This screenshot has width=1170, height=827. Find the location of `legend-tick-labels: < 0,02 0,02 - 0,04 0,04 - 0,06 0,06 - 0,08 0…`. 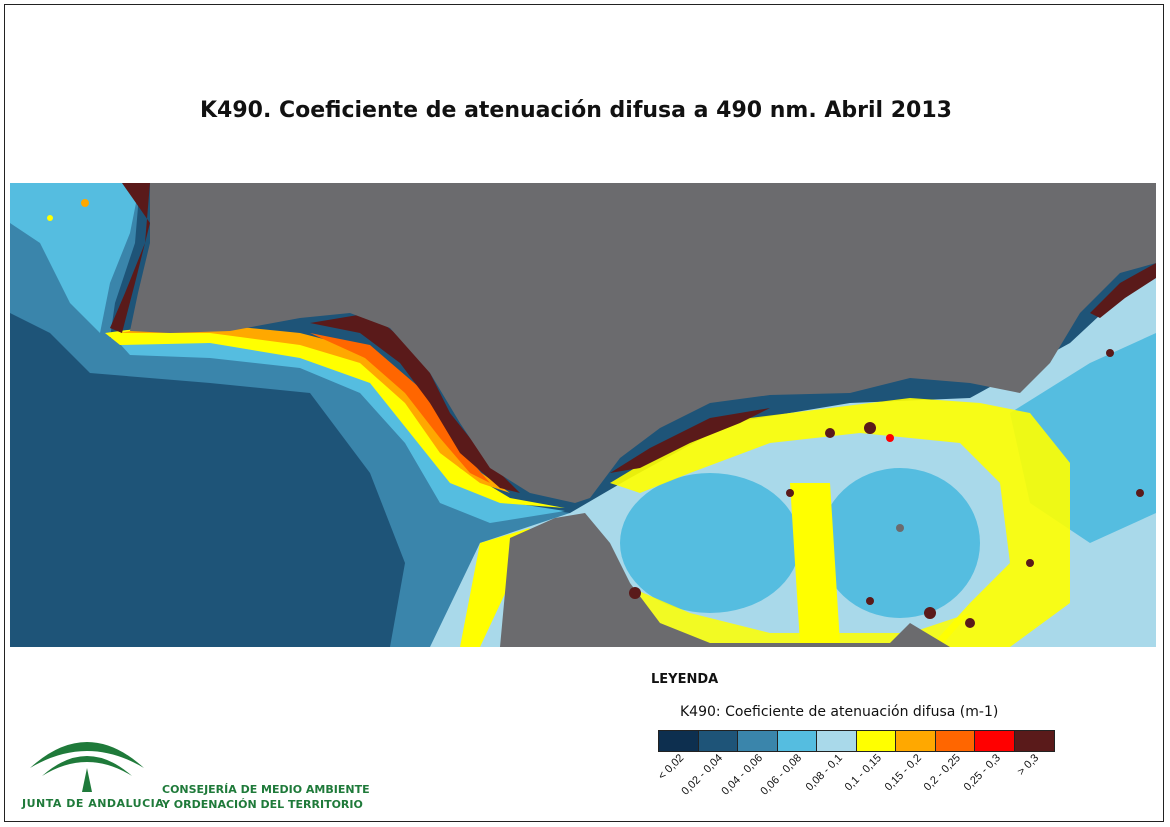

legend-tick-labels: < 0,02 0,02 - 0,04 0,04 - 0,06 0,06 - 0,08 0… is located at coordinates (856, 782).